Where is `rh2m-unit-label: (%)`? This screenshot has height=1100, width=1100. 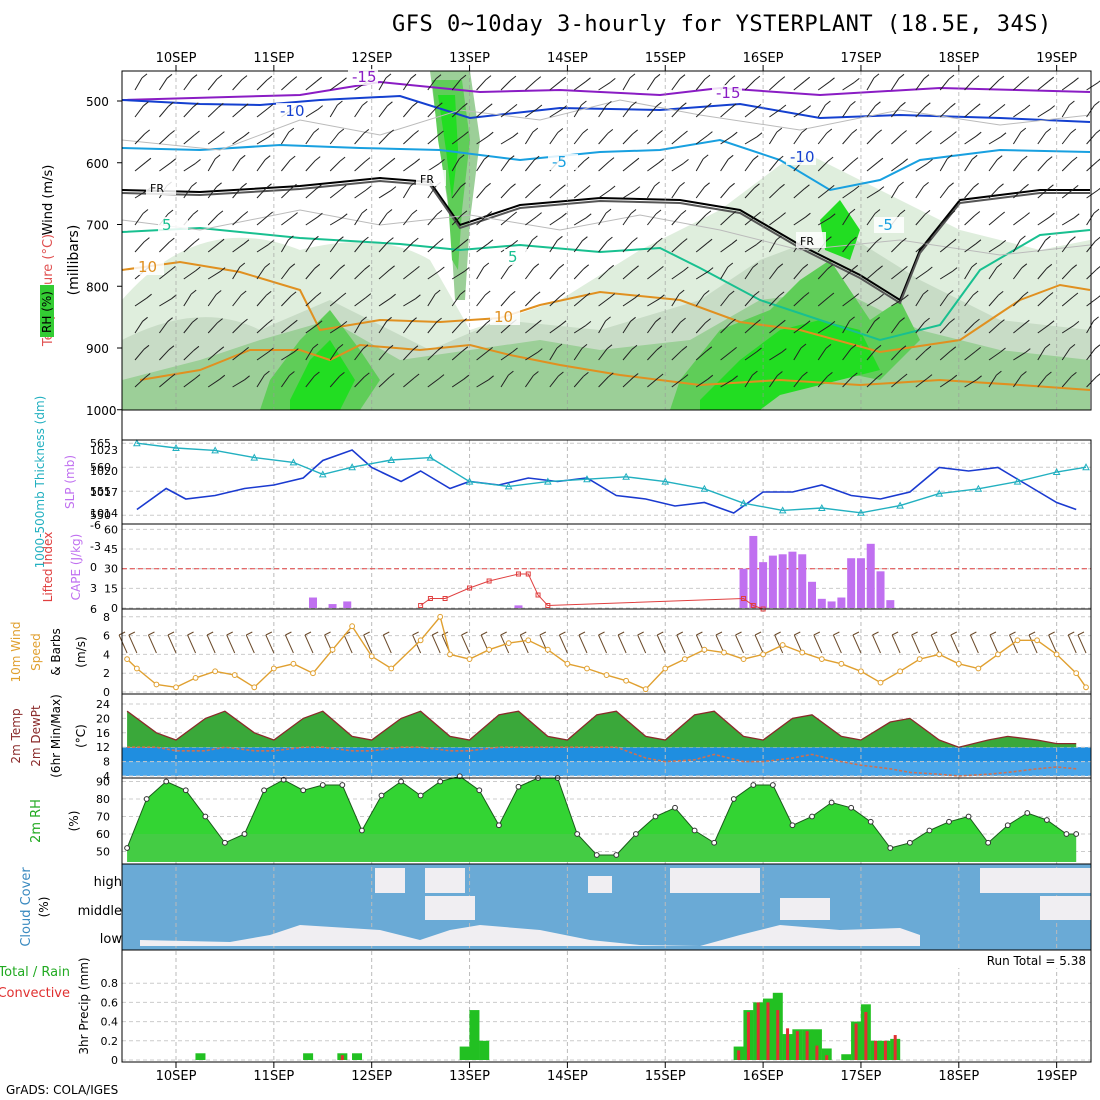 rh2m-unit-label: (%) is located at coordinates (74, 821).